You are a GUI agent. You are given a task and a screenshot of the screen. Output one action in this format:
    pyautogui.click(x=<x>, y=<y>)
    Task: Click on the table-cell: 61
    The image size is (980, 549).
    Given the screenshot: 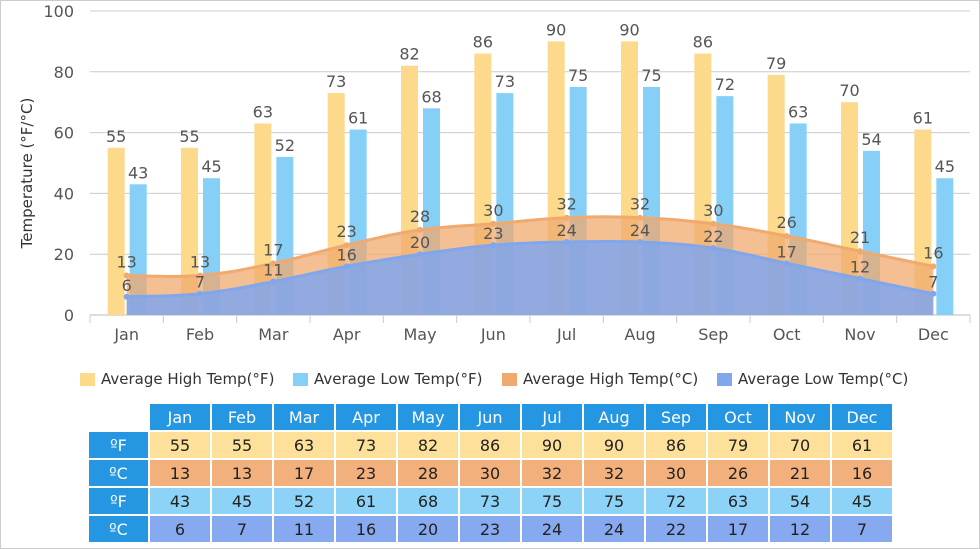 What is the action you would take?
    pyautogui.click(x=366, y=501)
    